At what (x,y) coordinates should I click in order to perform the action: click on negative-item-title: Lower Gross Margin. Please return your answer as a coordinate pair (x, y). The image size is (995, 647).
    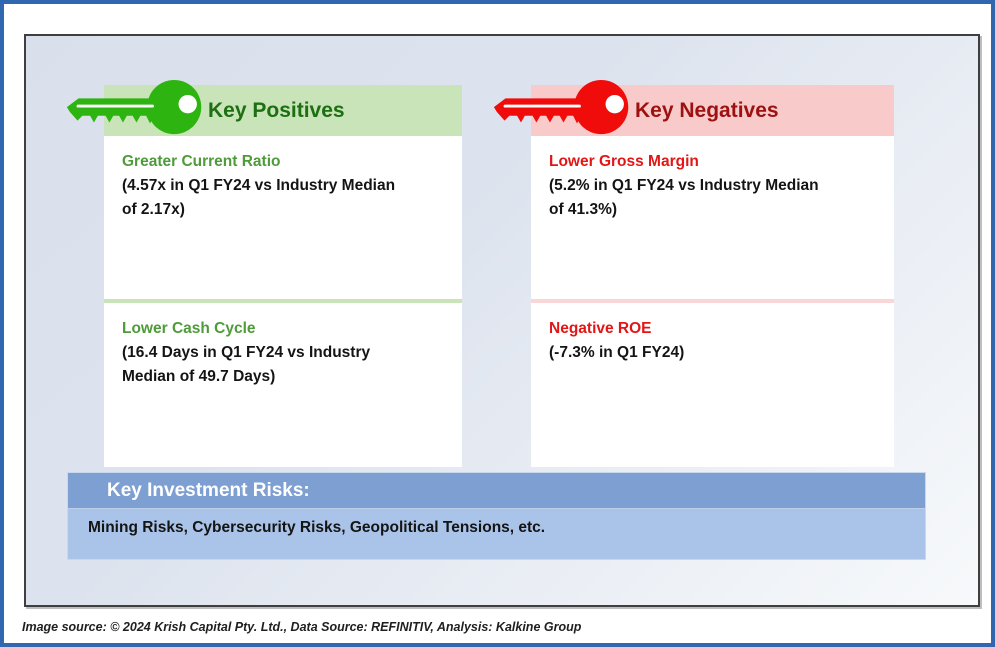
    Looking at the image, I should click on (624, 161).